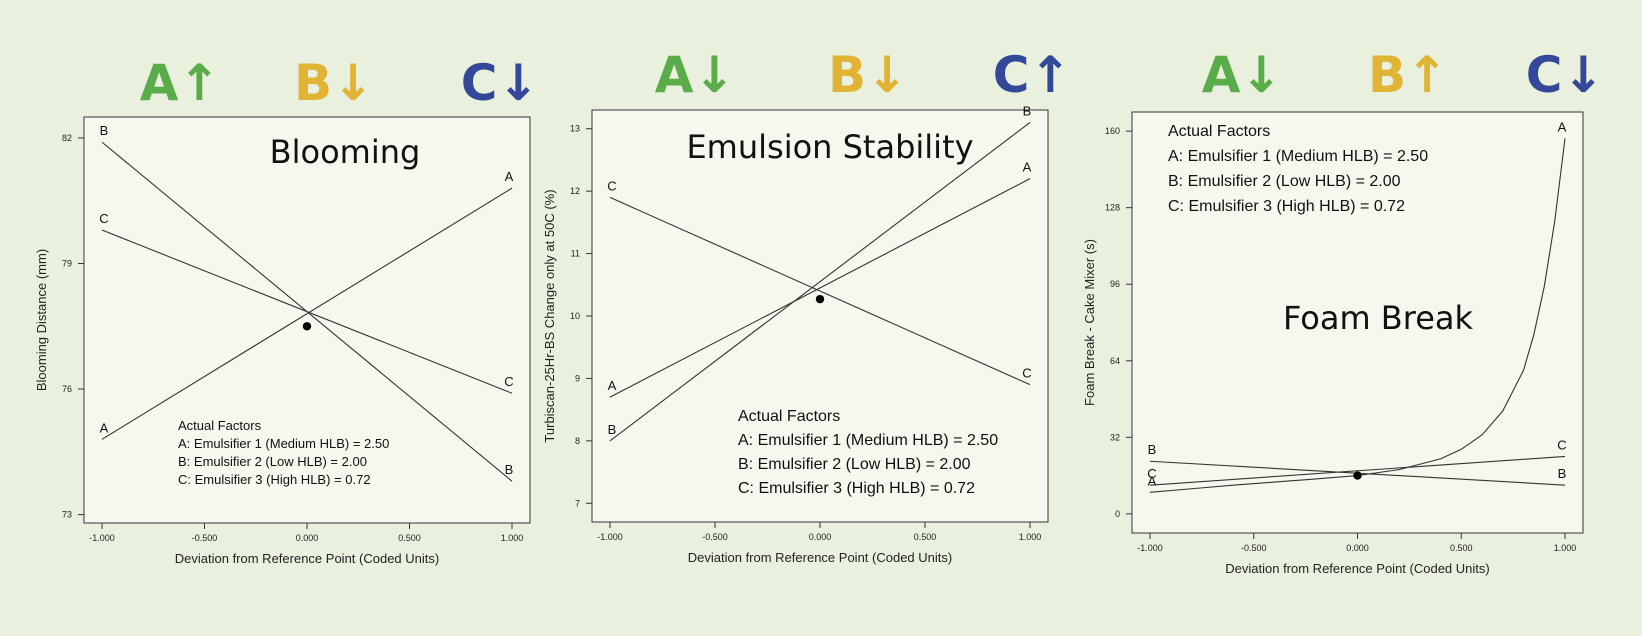 The width and height of the screenshot is (1642, 636). I want to click on y-tick-label: 0, so click(1117, 514).